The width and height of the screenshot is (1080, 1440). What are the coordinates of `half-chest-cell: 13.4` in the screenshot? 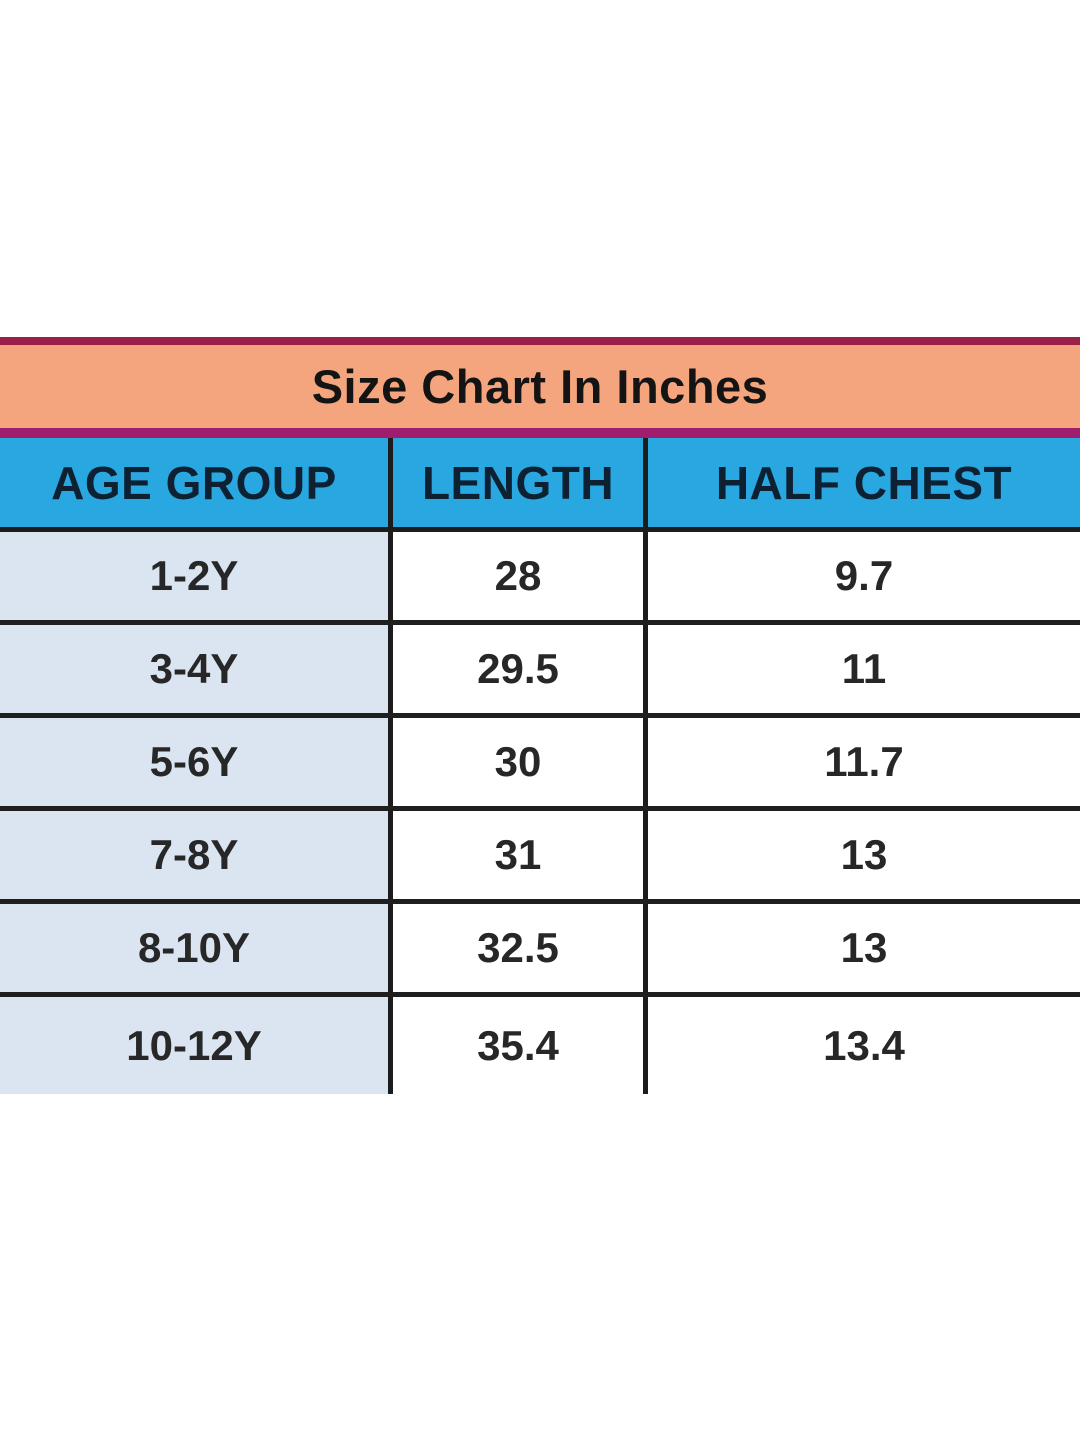 It's located at (864, 1045).